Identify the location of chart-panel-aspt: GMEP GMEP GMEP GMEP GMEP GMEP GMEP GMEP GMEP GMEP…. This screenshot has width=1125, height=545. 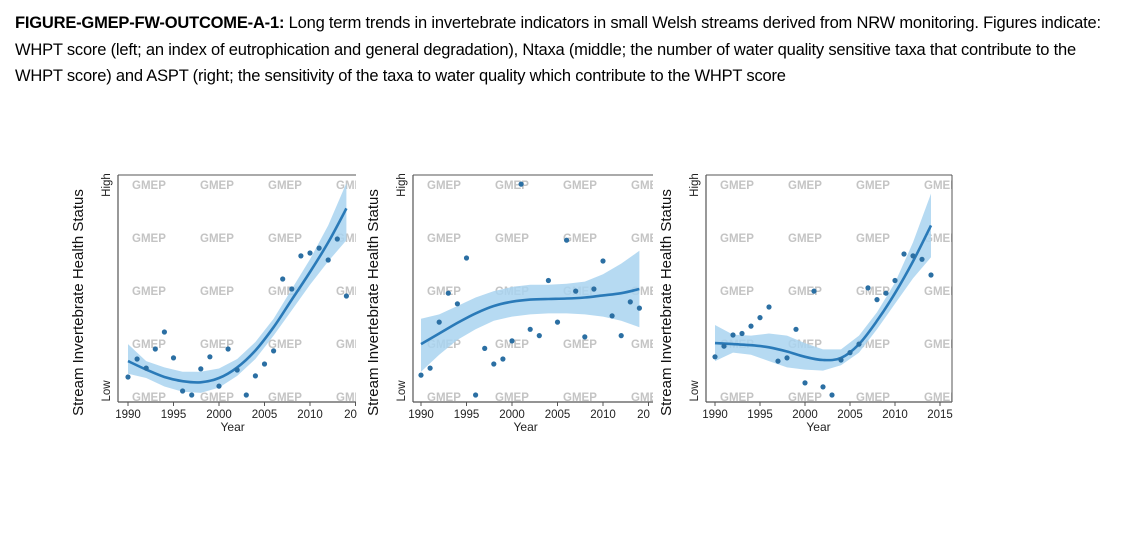
(807, 302).